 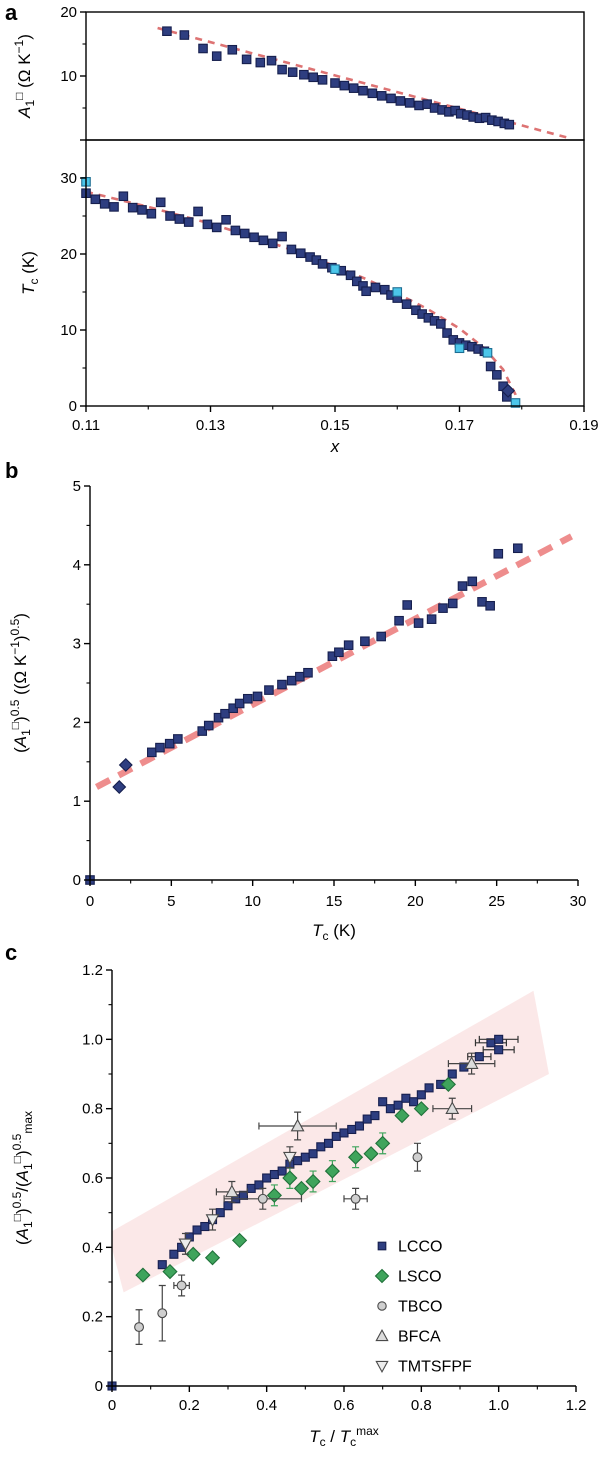 I want to click on svg-text: 0.19, so click(x=583, y=425).